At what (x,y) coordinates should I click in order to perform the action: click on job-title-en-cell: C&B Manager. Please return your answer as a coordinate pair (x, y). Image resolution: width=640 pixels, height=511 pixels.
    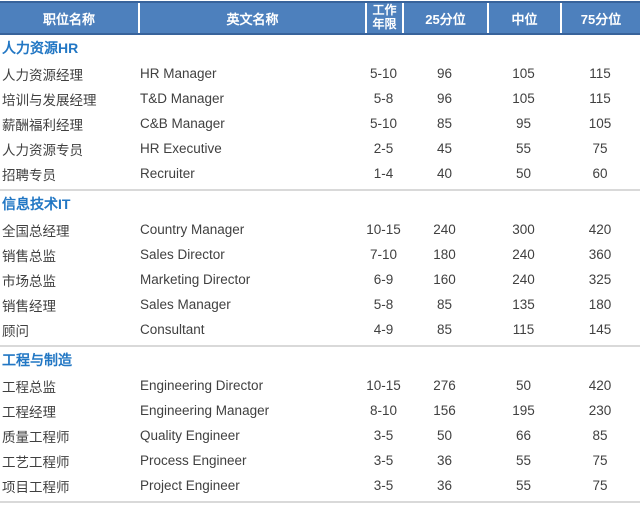
    Looking at the image, I should click on (182, 123).